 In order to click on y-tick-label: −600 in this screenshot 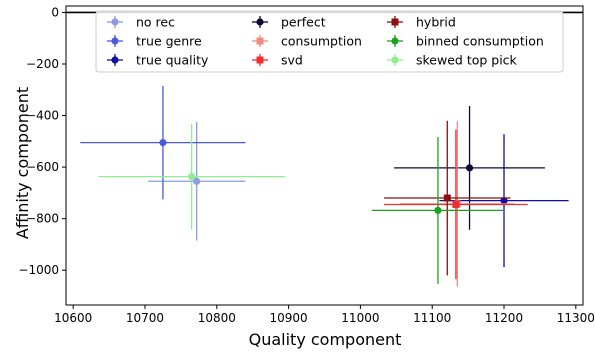, I will do `click(42, 167)`.